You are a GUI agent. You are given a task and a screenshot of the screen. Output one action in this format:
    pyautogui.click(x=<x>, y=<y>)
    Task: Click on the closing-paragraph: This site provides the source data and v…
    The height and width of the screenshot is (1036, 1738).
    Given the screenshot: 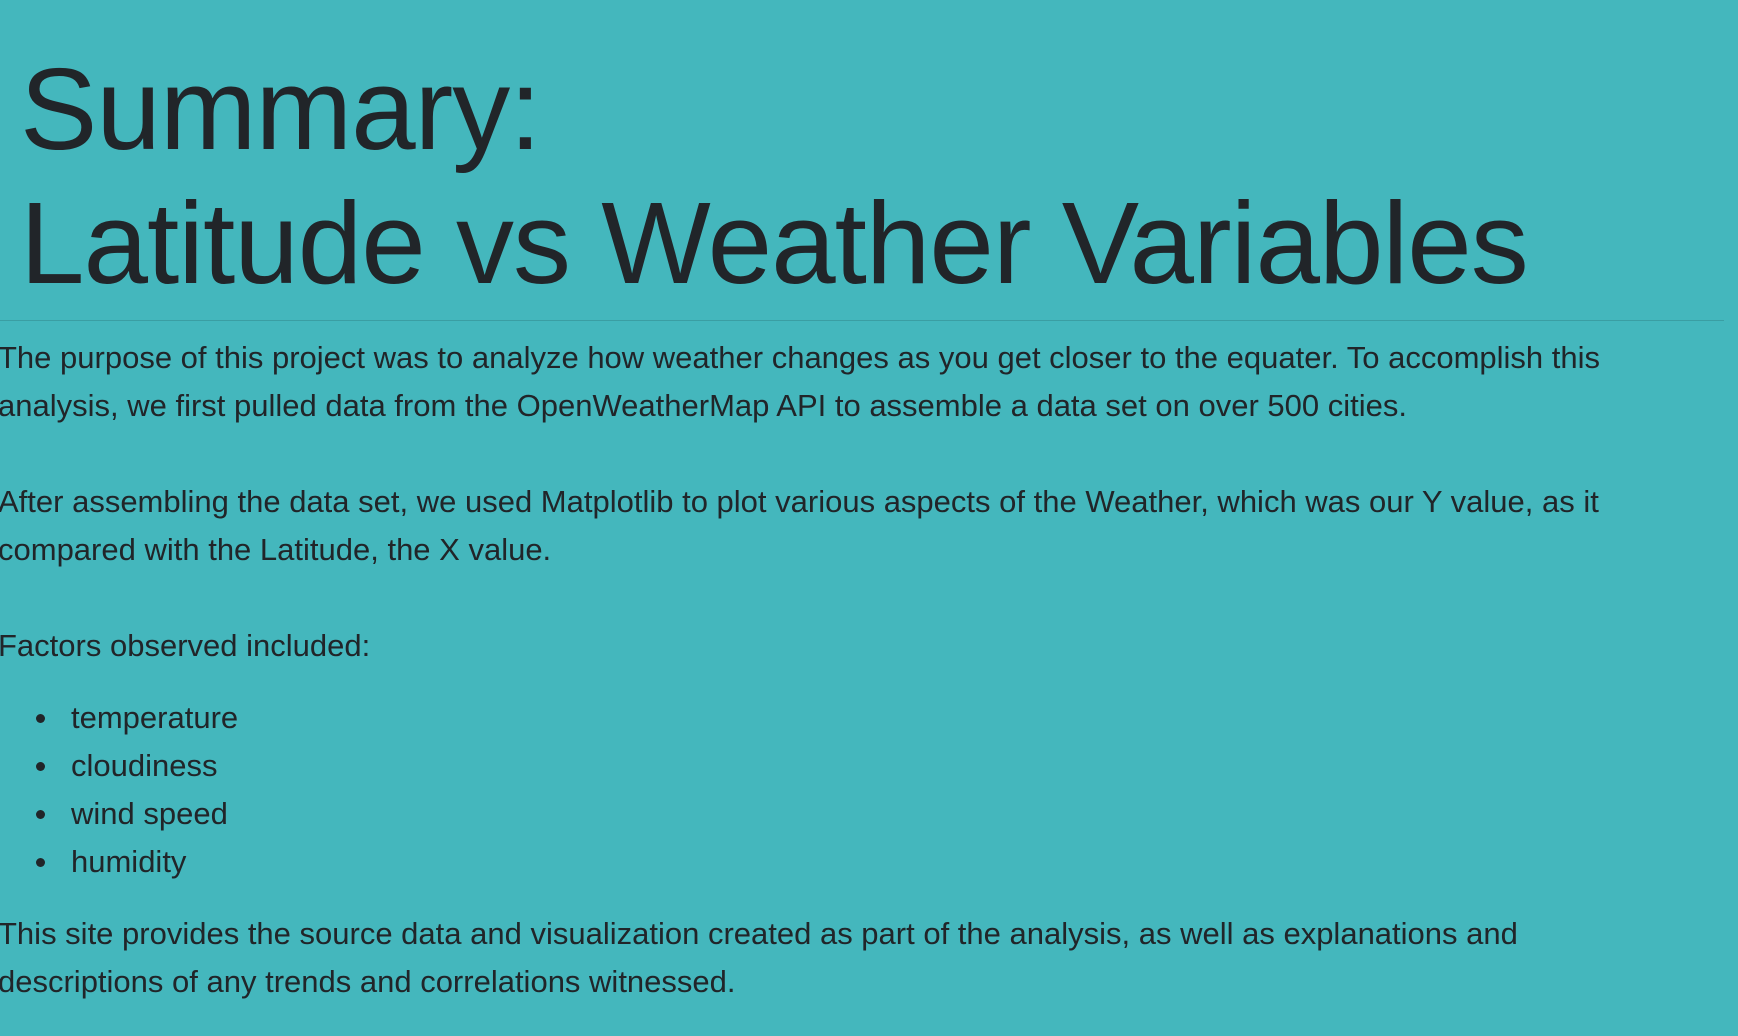 What is the action you would take?
    pyautogui.click(x=849, y=958)
    